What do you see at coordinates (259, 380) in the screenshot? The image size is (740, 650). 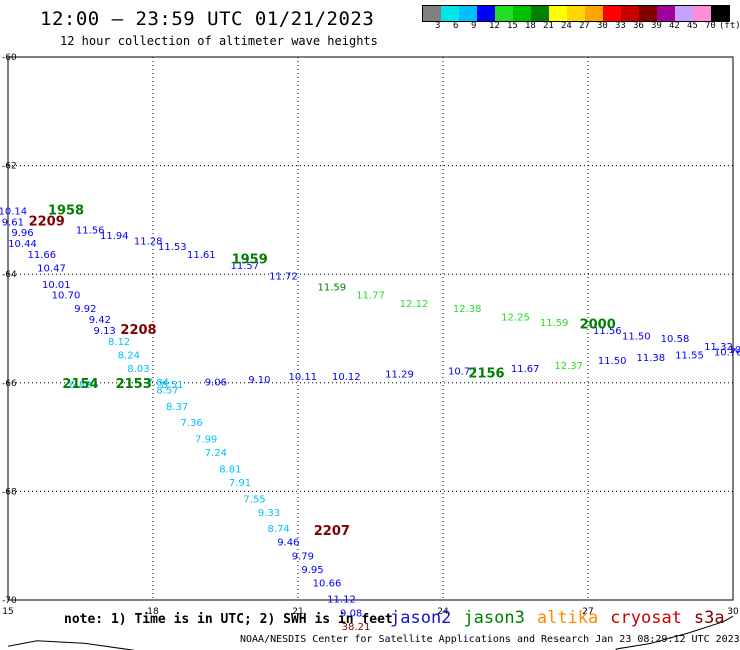 I see `wave-height-value: 9.10` at bounding box center [259, 380].